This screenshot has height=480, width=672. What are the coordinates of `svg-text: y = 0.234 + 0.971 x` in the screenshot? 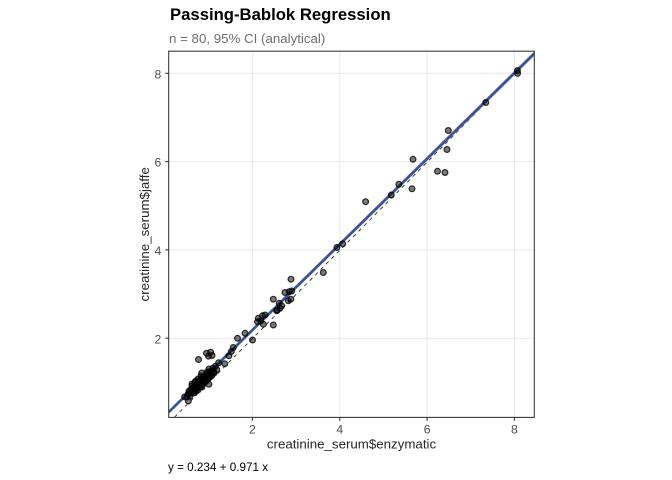 It's located at (218, 467).